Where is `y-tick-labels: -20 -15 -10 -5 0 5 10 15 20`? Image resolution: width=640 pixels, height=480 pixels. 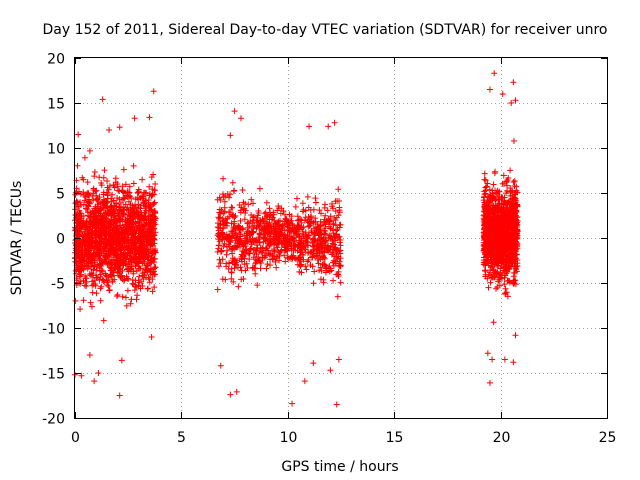 y-tick-labels: -20 -15 -10 -5 0 5 10 15 20 is located at coordinates (53, 240).